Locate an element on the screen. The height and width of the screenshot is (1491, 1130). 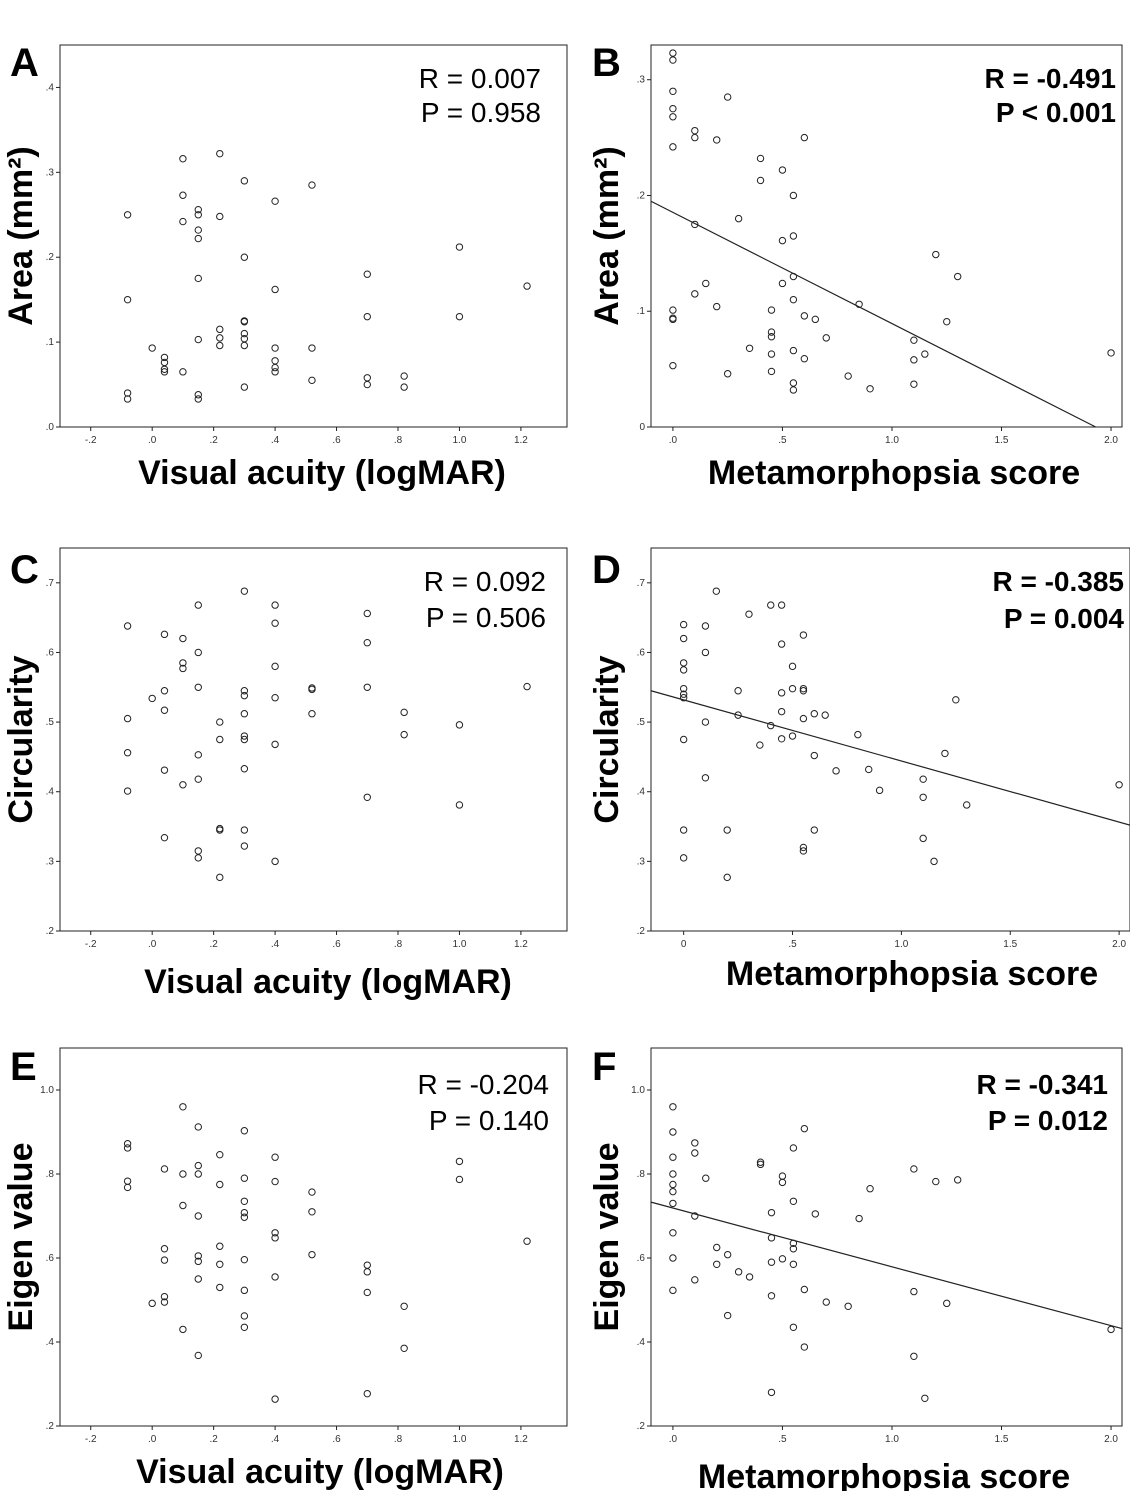
panel-a-x-tick-label: .8 is located at coordinates (398, 440).